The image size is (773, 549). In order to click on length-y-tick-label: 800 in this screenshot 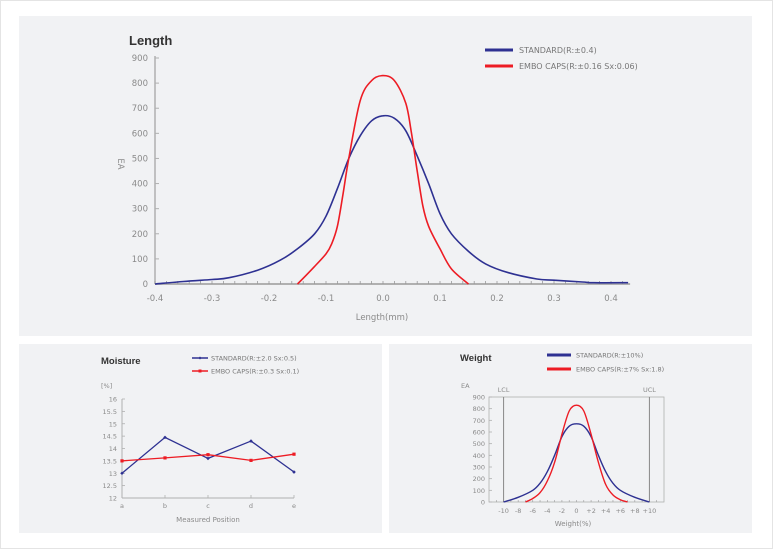, I will do `click(140, 84)`.